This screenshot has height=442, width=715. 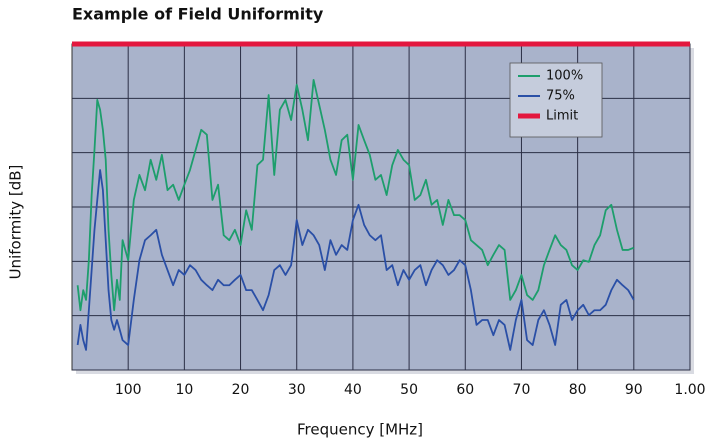 I want to click on x-tick-label: 1.00, so click(x=689, y=390).